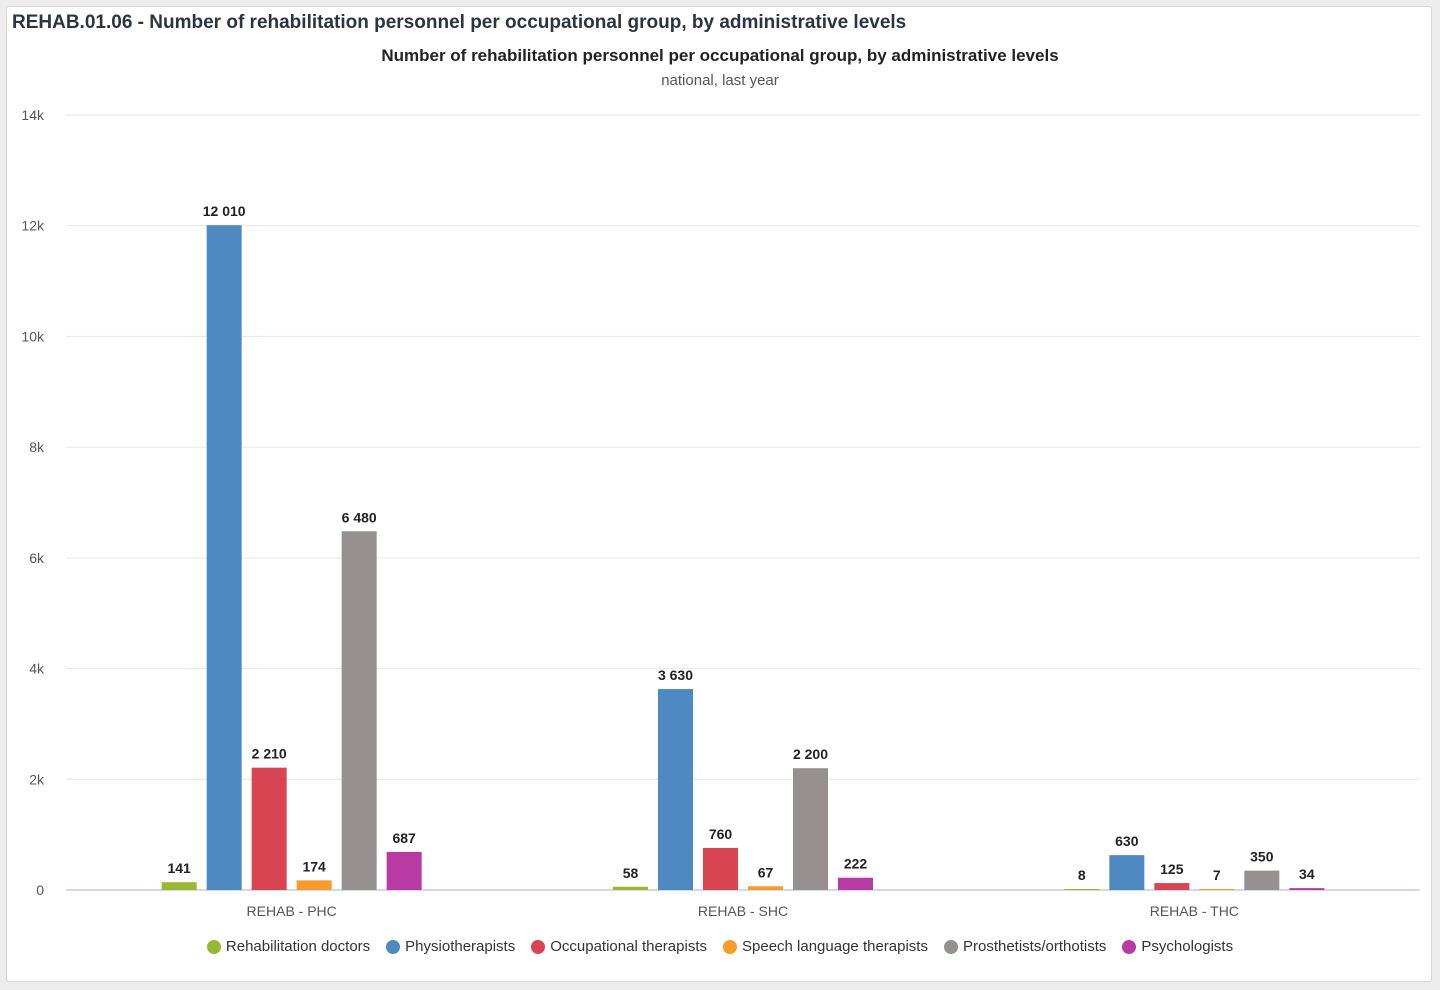  Describe the element at coordinates (1082, 875) in the screenshot. I see `data-label: 8` at that location.